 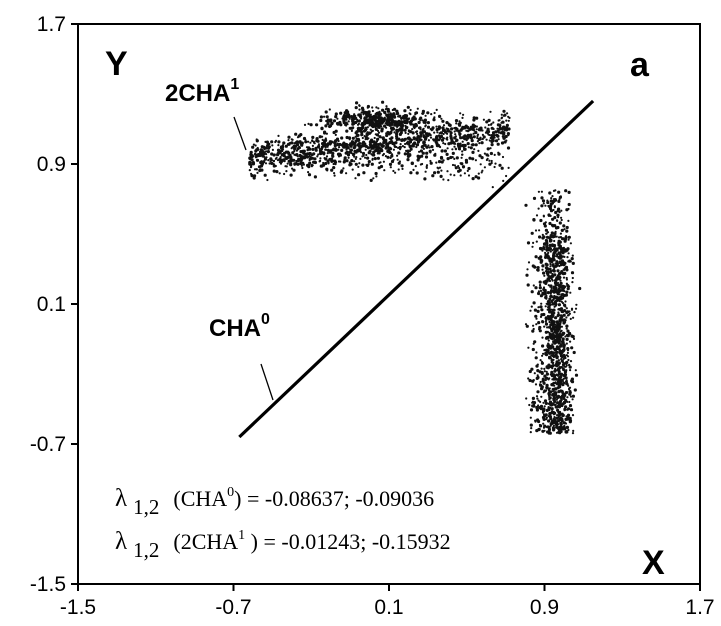 I want to click on leader-line-cha0, so click(x=267, y=382).